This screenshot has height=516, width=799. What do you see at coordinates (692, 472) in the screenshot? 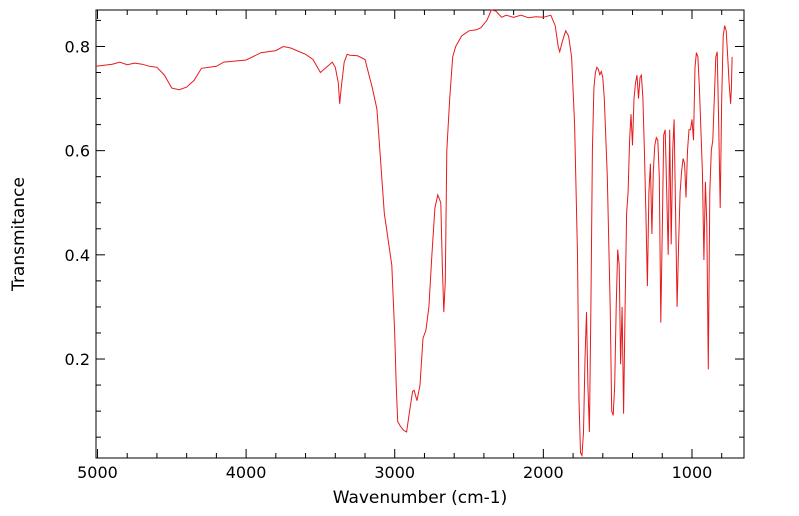
I see `x-tick-label: 1000` at bounding box center [692, 472].